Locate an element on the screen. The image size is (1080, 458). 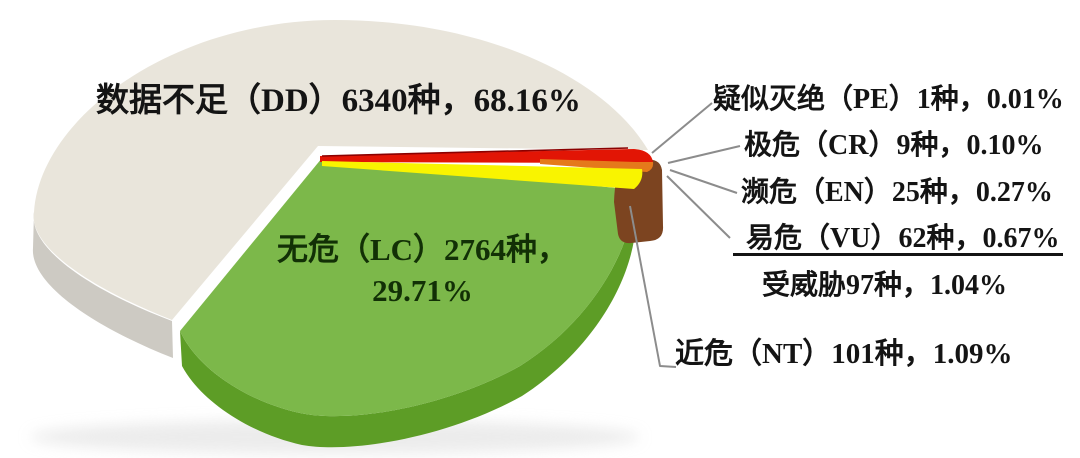
leader-line-pe is located at coordinates (682, 128).